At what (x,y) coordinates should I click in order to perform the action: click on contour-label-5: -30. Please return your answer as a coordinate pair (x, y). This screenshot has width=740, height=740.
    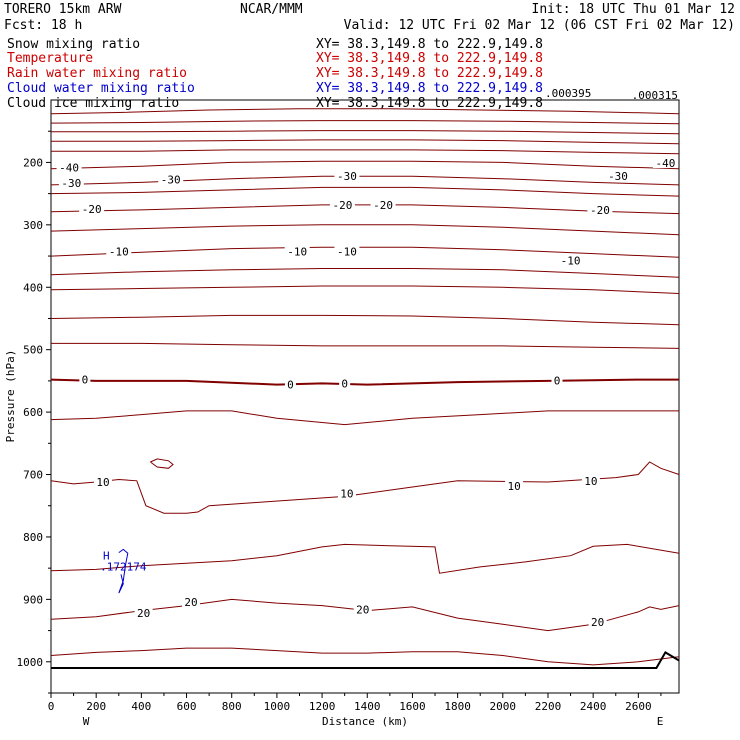
    Looking at the image, I should click on (618, 176).